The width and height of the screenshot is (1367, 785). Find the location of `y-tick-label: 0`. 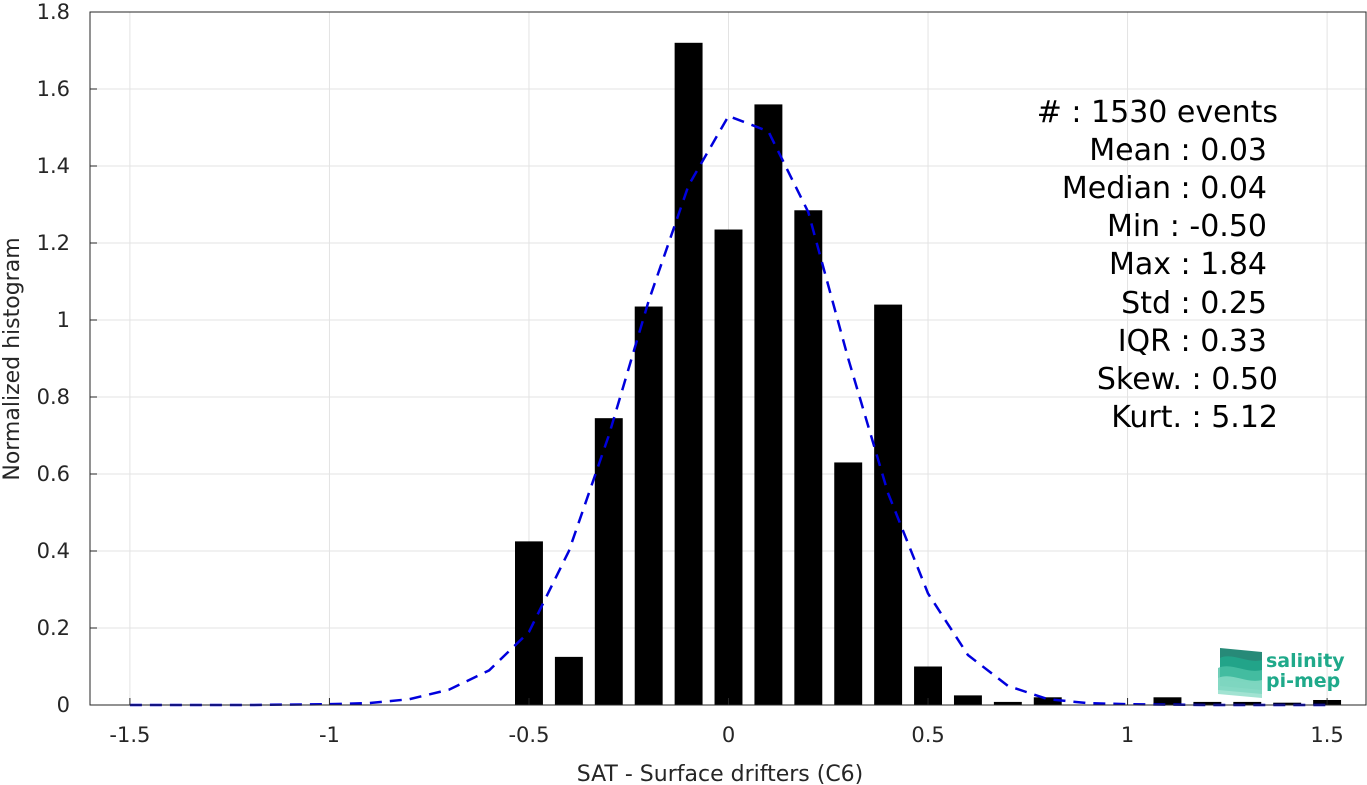

y-tick-label: 0 is located at coordinates (63, 705).